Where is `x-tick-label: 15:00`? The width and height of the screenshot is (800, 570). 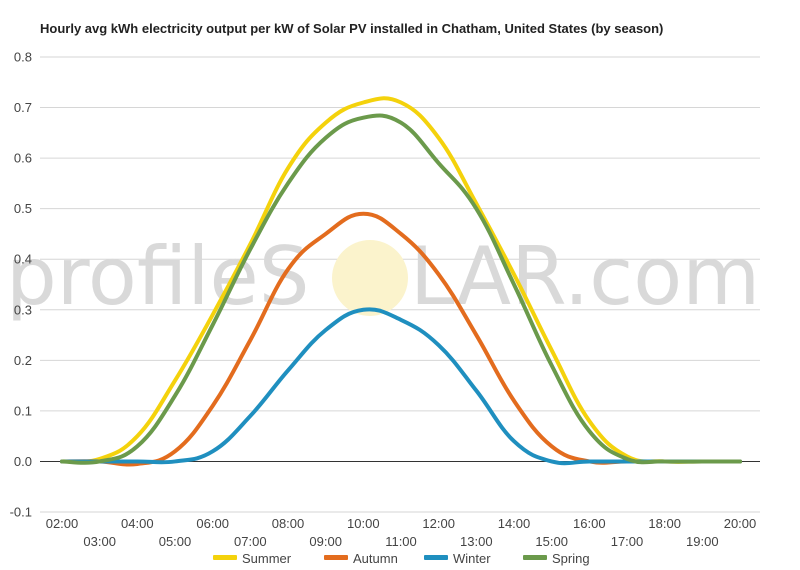
x-tick-label: 15:00 is located at coordinates (551, 541).